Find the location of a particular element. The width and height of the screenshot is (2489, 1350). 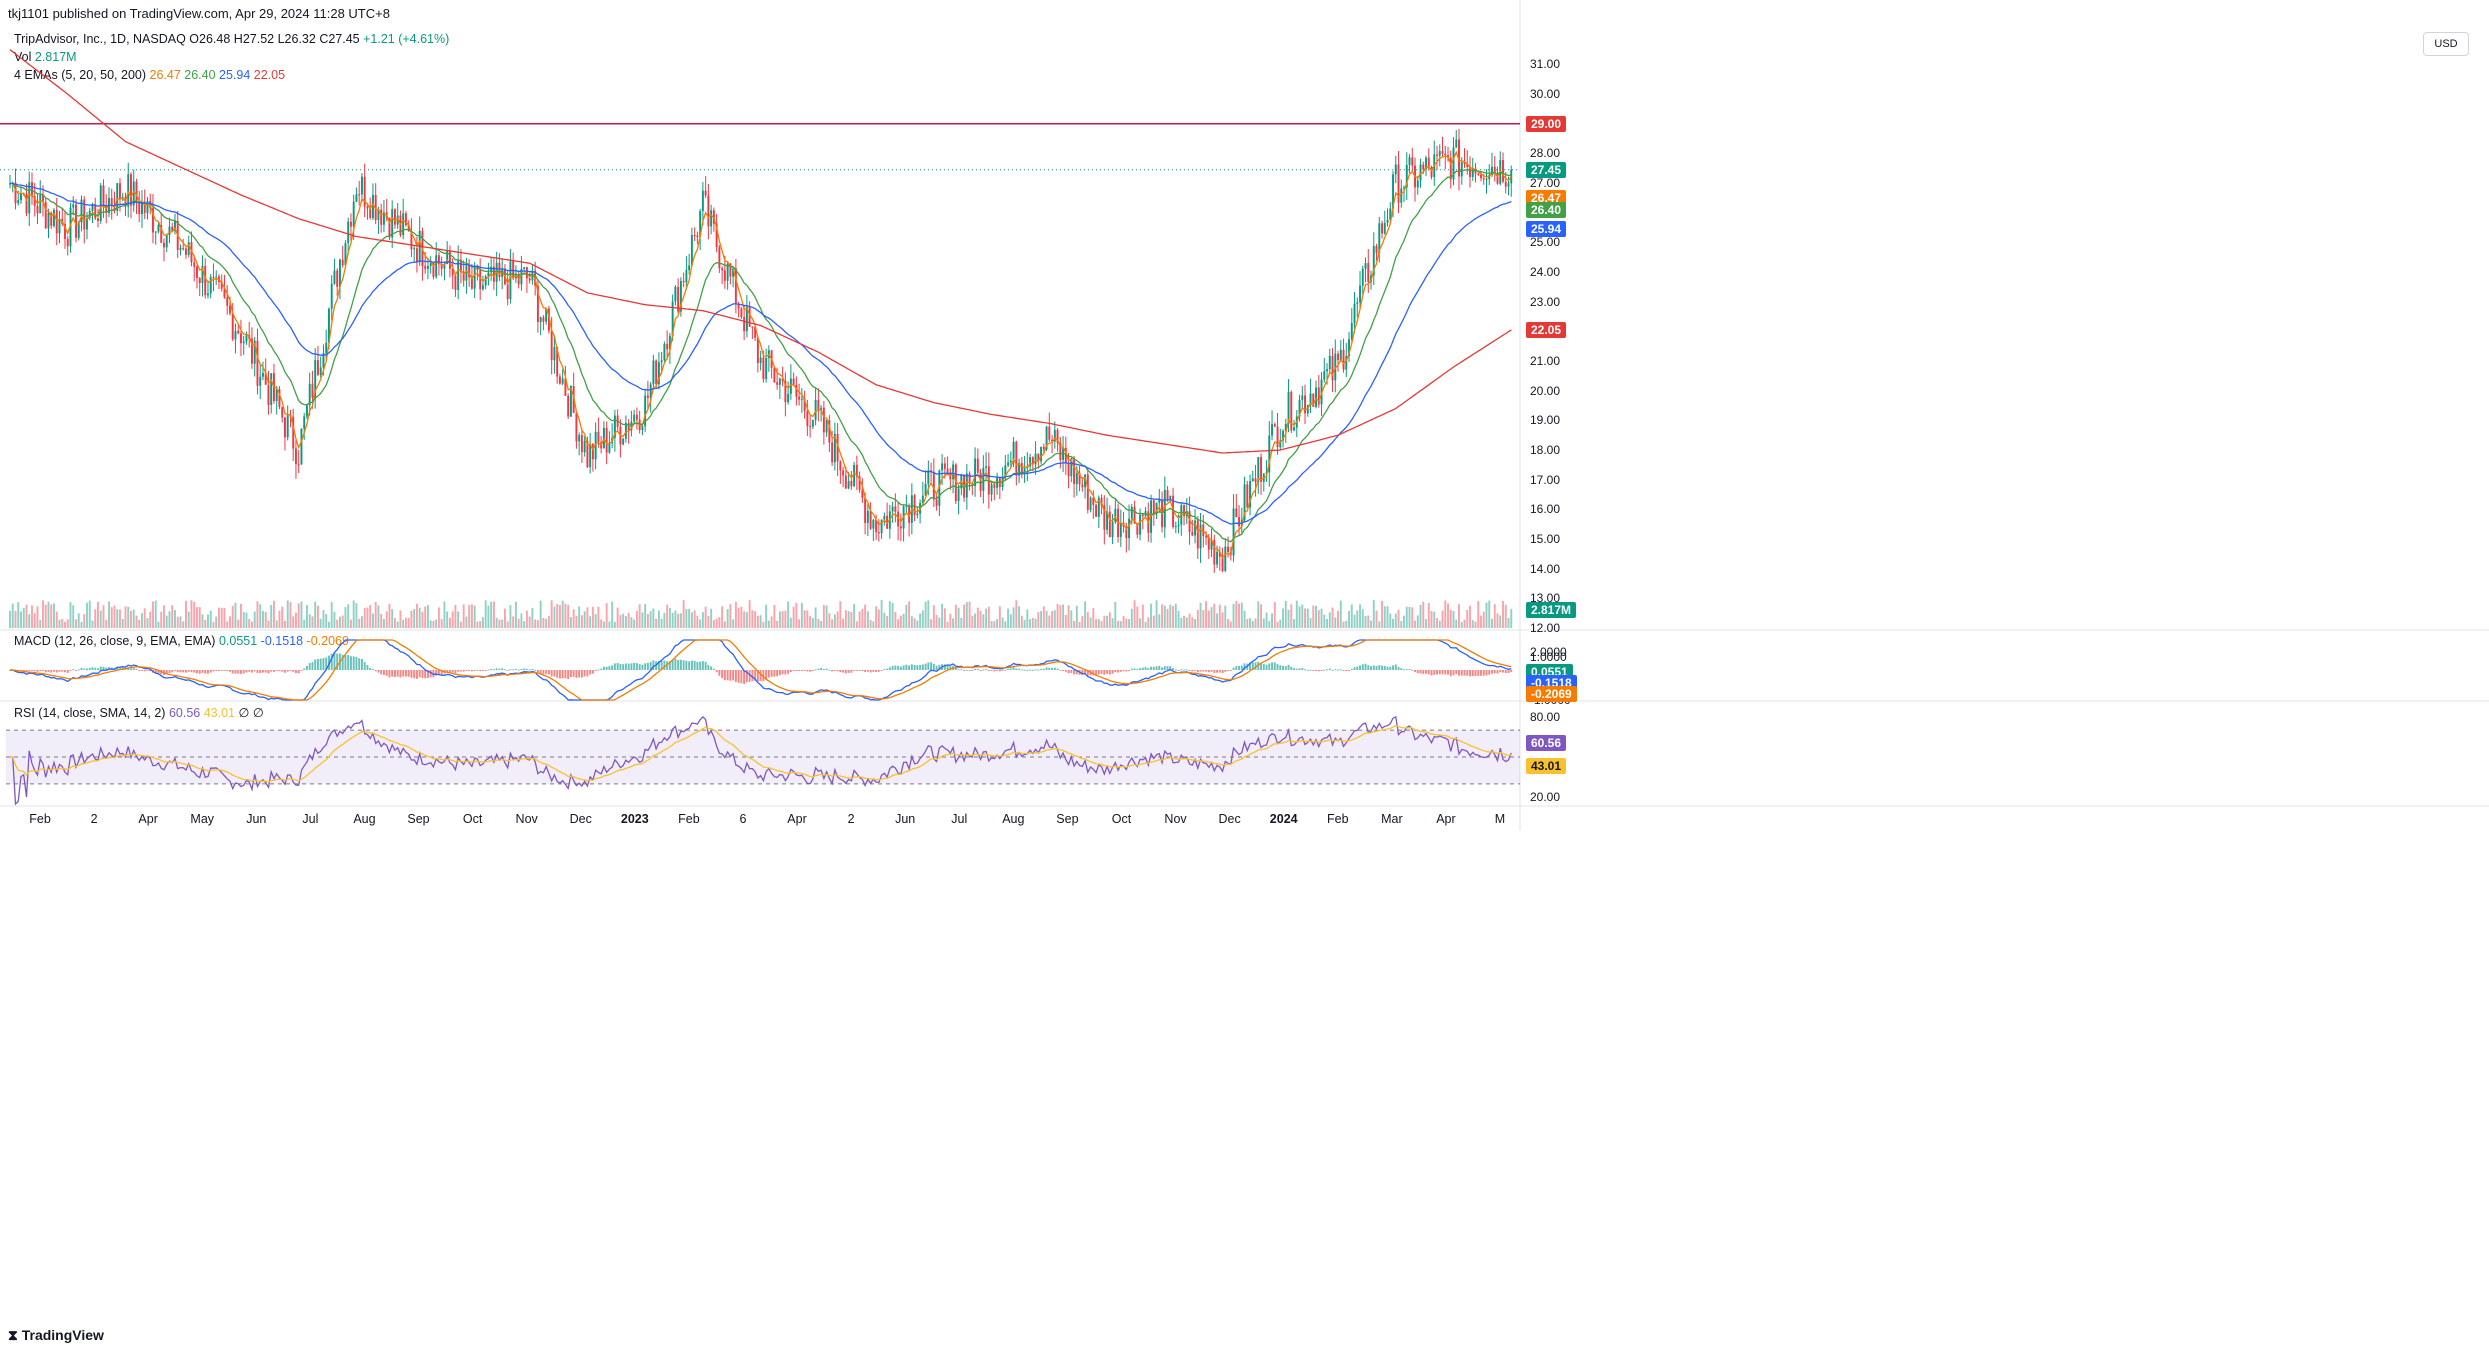

symbol-name: TripAdvisor, Inc., 1D, NASDAQ is located at coordinates (100, 39).